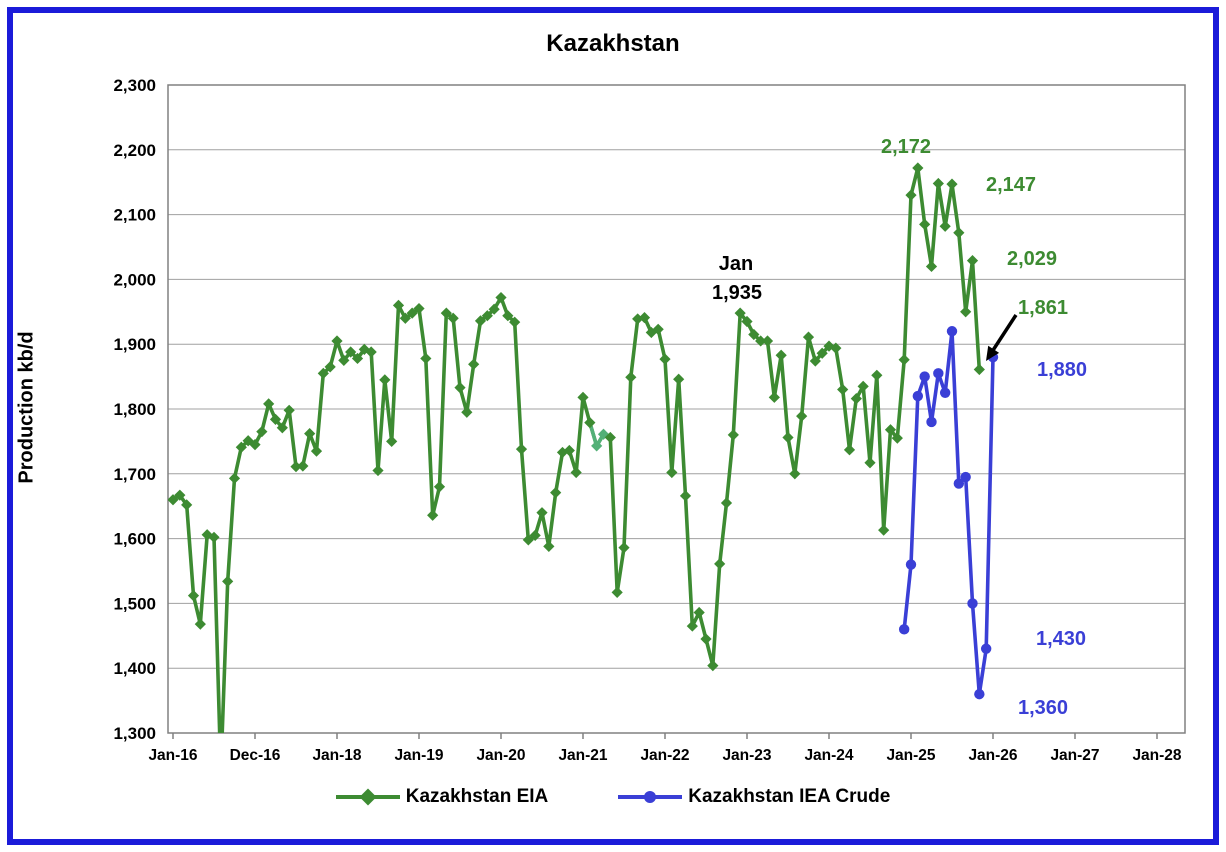 This screenshot has width=1226, height=852. What do you see at coordinates (367, 797) in the screenshot?
I see `eia-line-diamond-icon` at bounding box center [367, 797].